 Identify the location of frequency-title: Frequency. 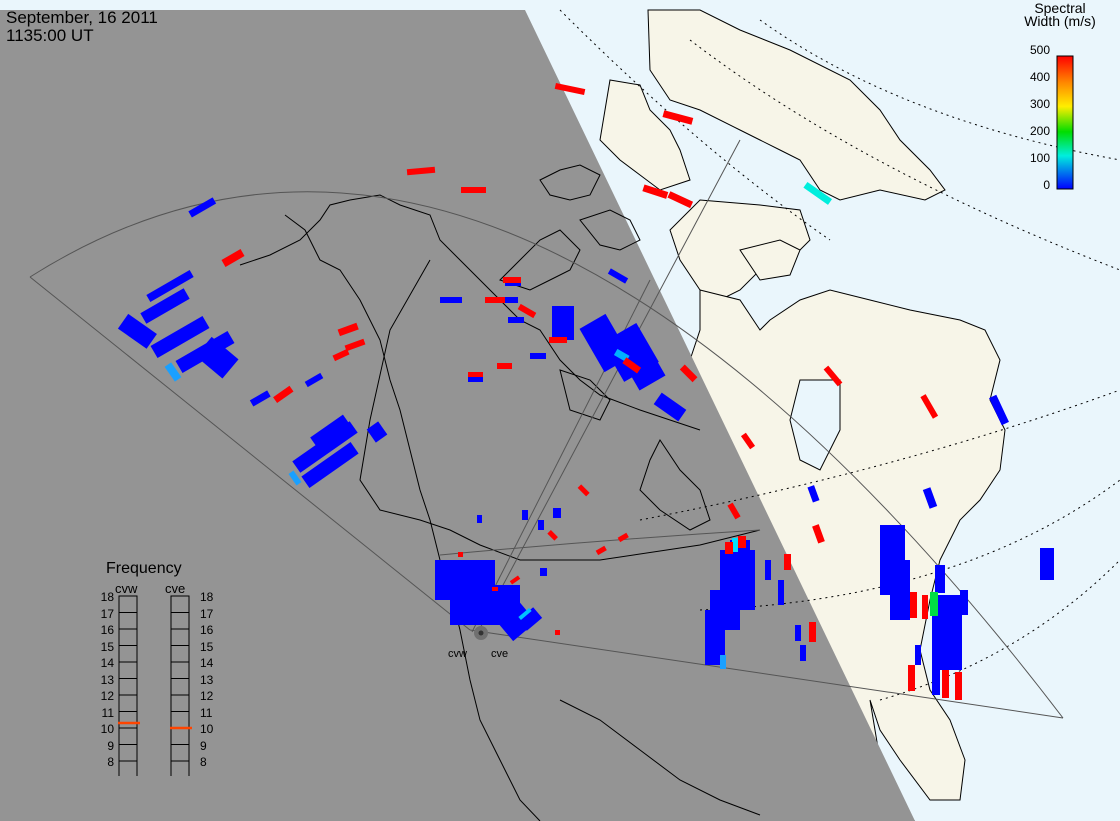
(144, 568).